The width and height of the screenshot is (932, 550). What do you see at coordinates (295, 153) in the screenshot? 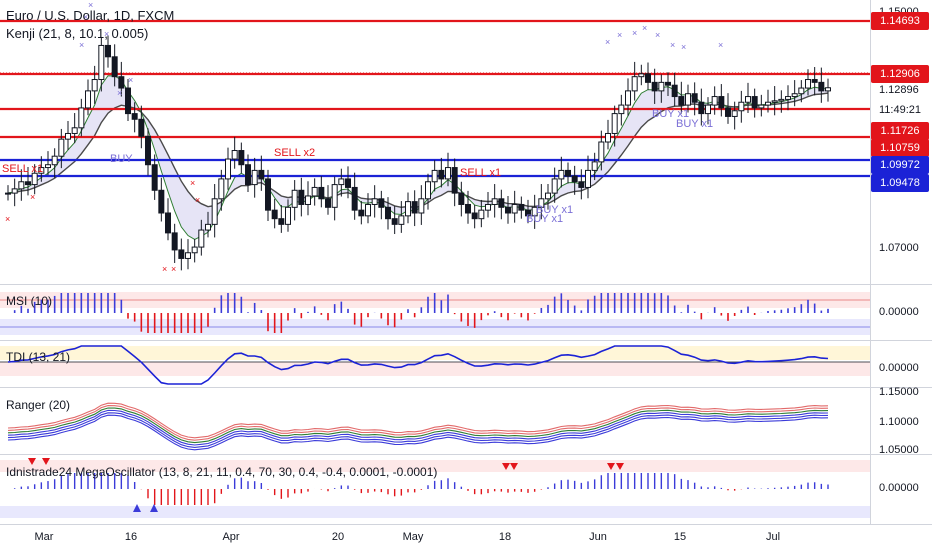
I see `sell-x2-signal: SELL x2` at bounding box center [295, 153].